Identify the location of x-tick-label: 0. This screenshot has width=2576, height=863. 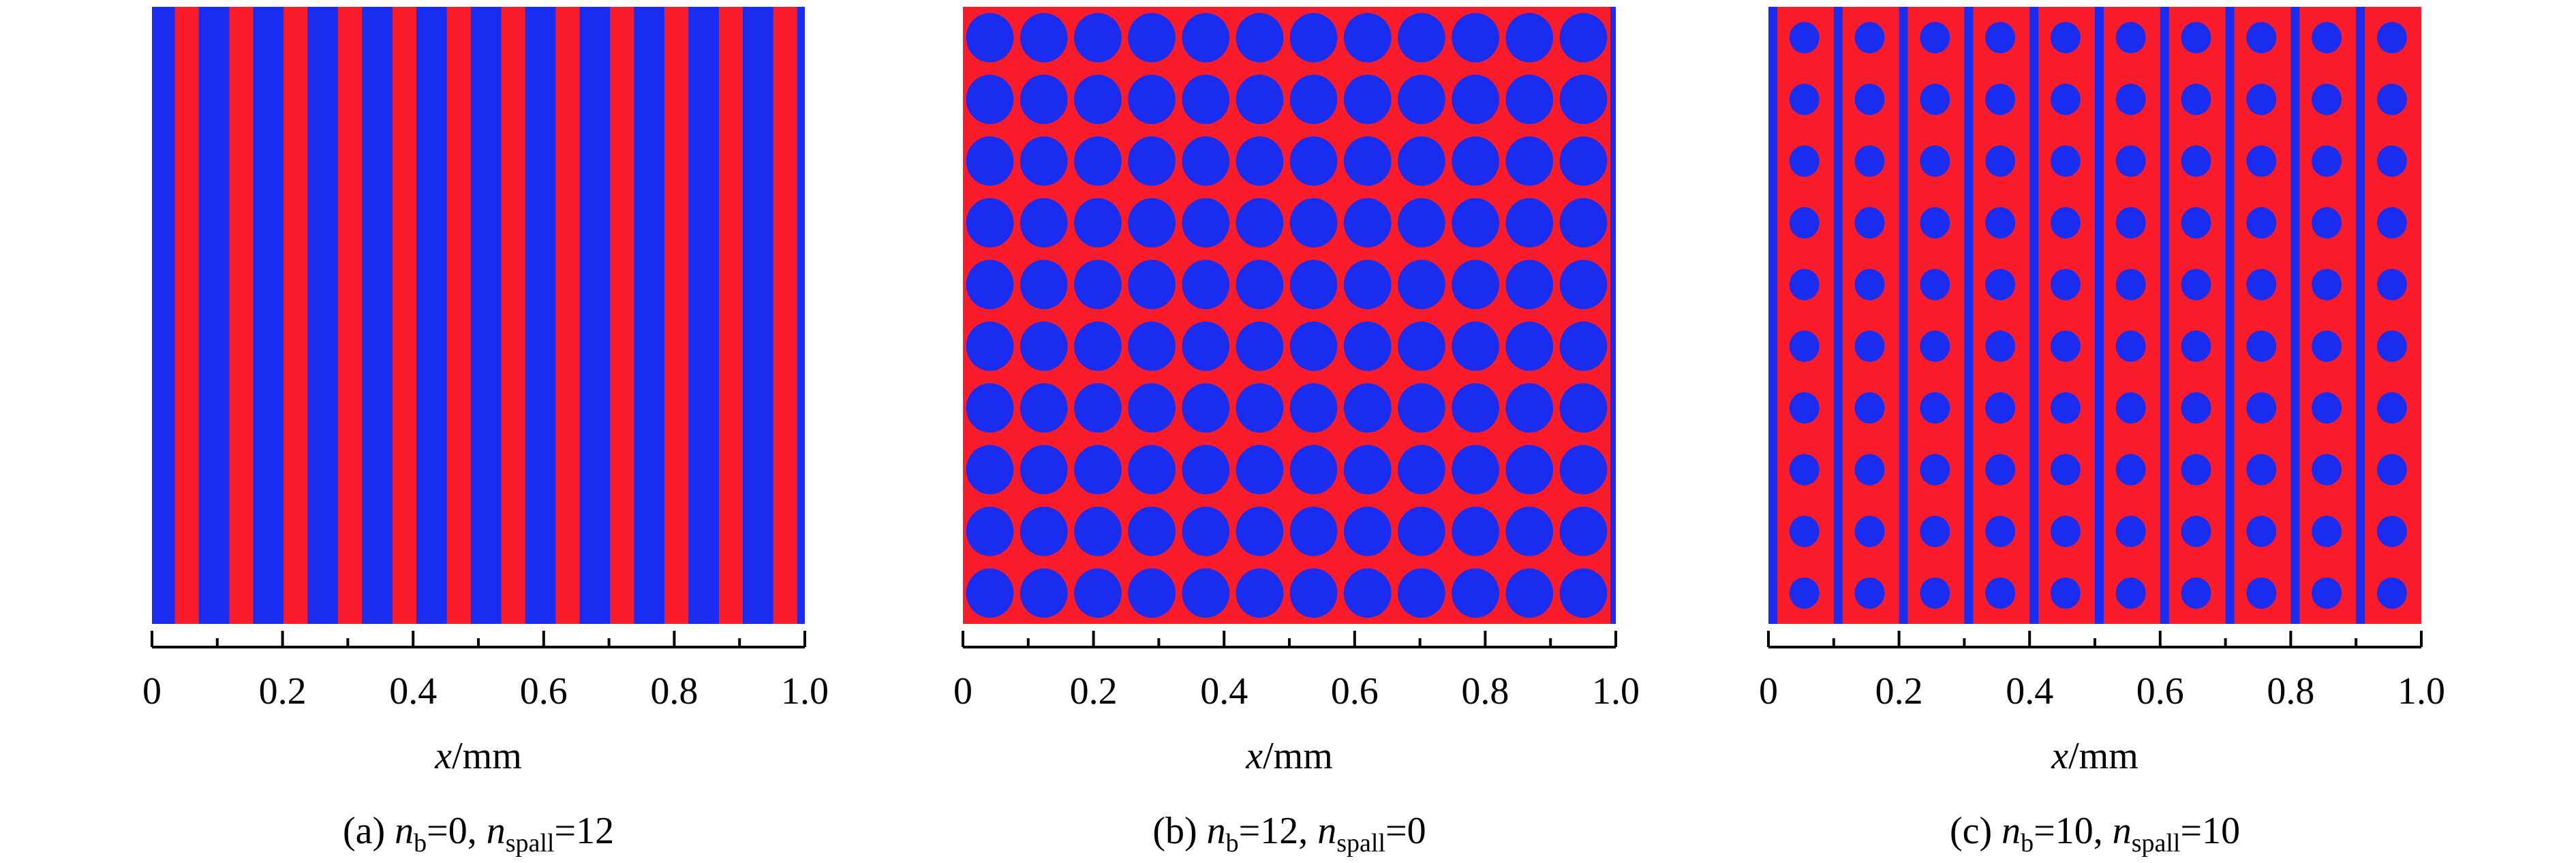
(152, 691).